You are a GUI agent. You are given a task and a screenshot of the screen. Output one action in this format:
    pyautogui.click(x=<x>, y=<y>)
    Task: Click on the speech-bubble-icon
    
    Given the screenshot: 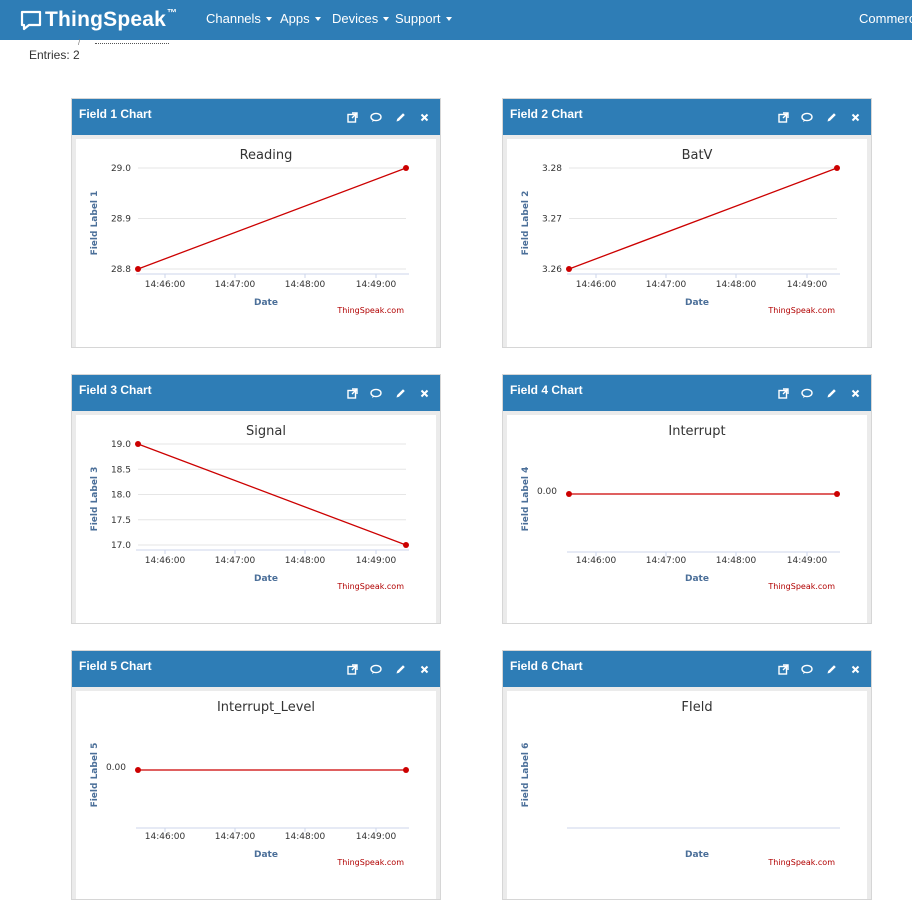 What is the action you would take?
    pyautogui.click(x=31, y=20)
    